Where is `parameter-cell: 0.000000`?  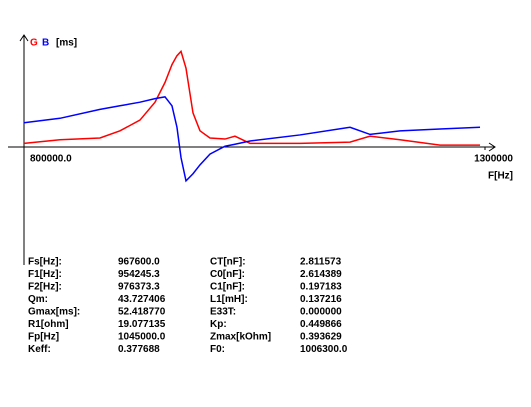 parameter-cell: 0.000000 is located at coordinates (321, 312).